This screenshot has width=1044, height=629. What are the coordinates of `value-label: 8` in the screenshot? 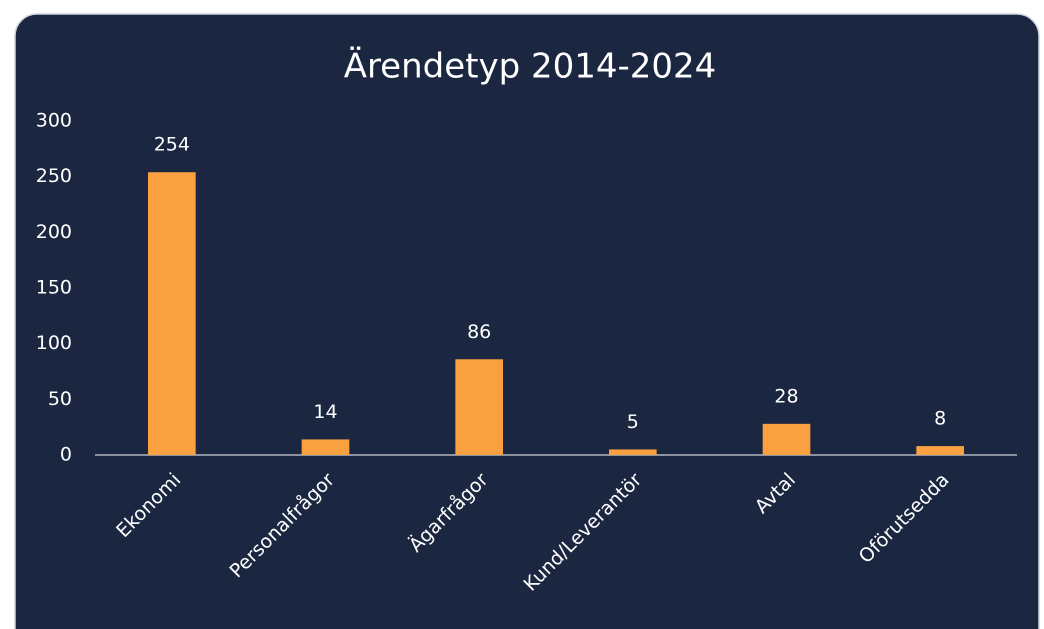 It's located at (940, 419).